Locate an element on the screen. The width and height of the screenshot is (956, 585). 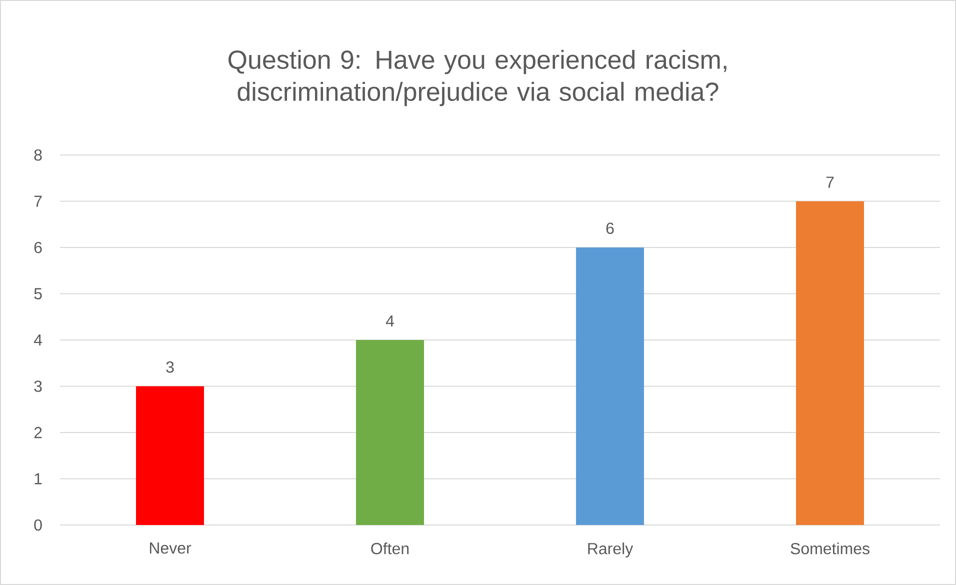
y-tick-label: 4 is located at coordinates (38, 340).